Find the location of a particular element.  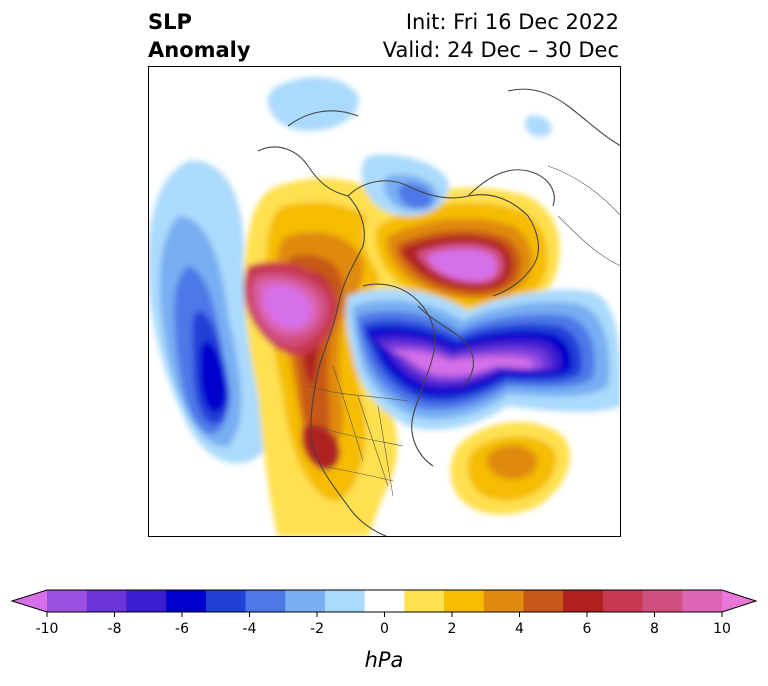

anomaly-canada-atlantic-low is located at coordinates (483, 359).